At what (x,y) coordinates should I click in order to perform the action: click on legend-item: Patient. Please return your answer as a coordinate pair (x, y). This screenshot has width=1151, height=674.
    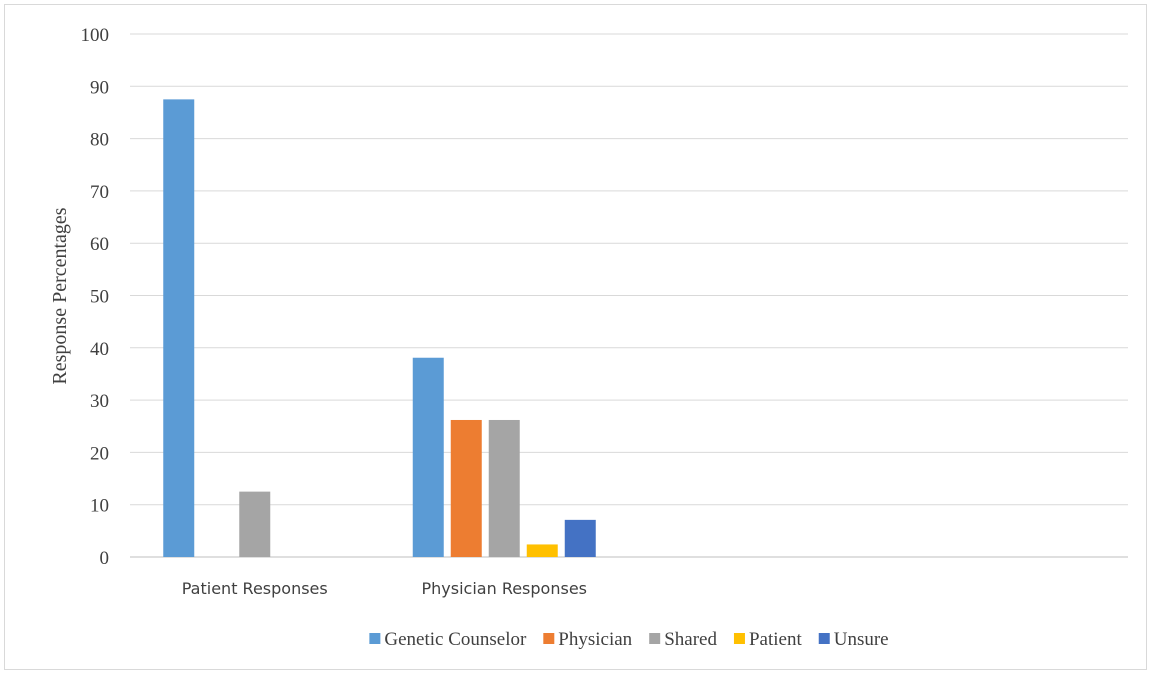
    Looking at the image, I should click on (767, 639).